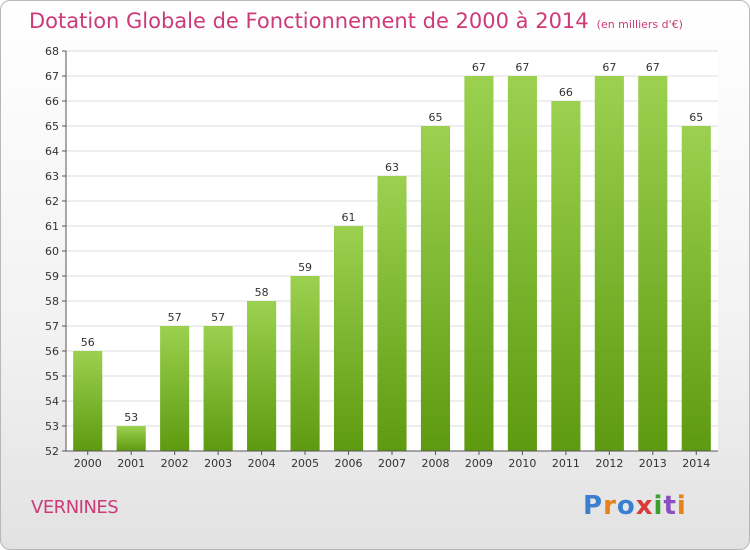 The height and width of the screenshot is (550, 750). What do you see at coordinates (349, 217) in the screenshot?
I see `data-label: 61` at bounding box center [349, 217].